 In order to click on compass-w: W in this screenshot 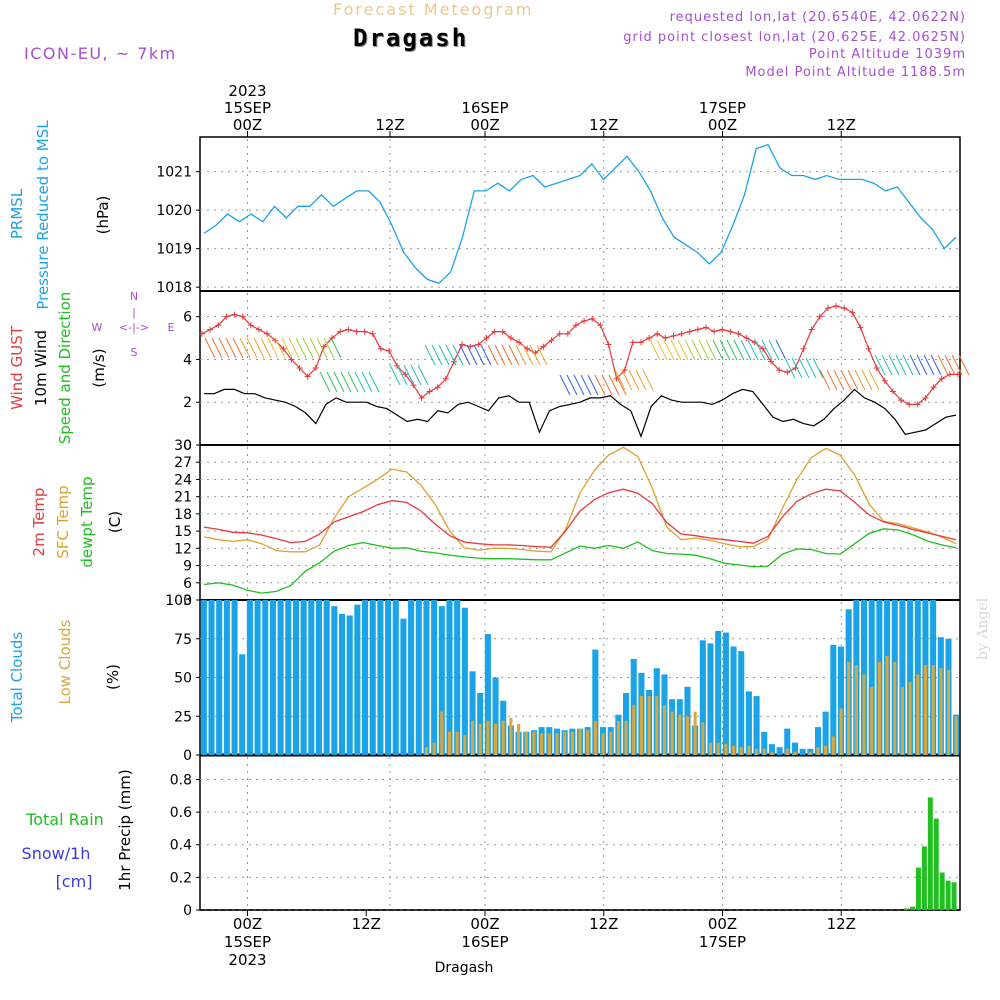, I will do `click(97, 327)`.